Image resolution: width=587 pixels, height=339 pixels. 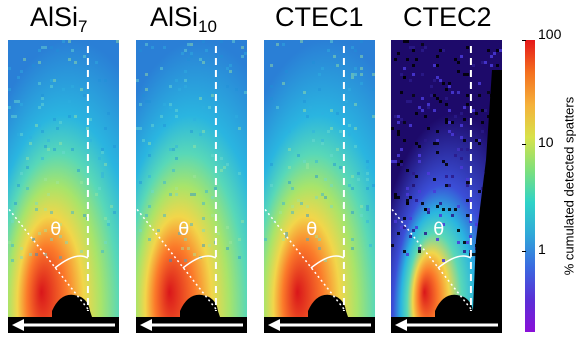 I want to click on panel-title-ctec1: CTEC1, so click(x=319, y=17).